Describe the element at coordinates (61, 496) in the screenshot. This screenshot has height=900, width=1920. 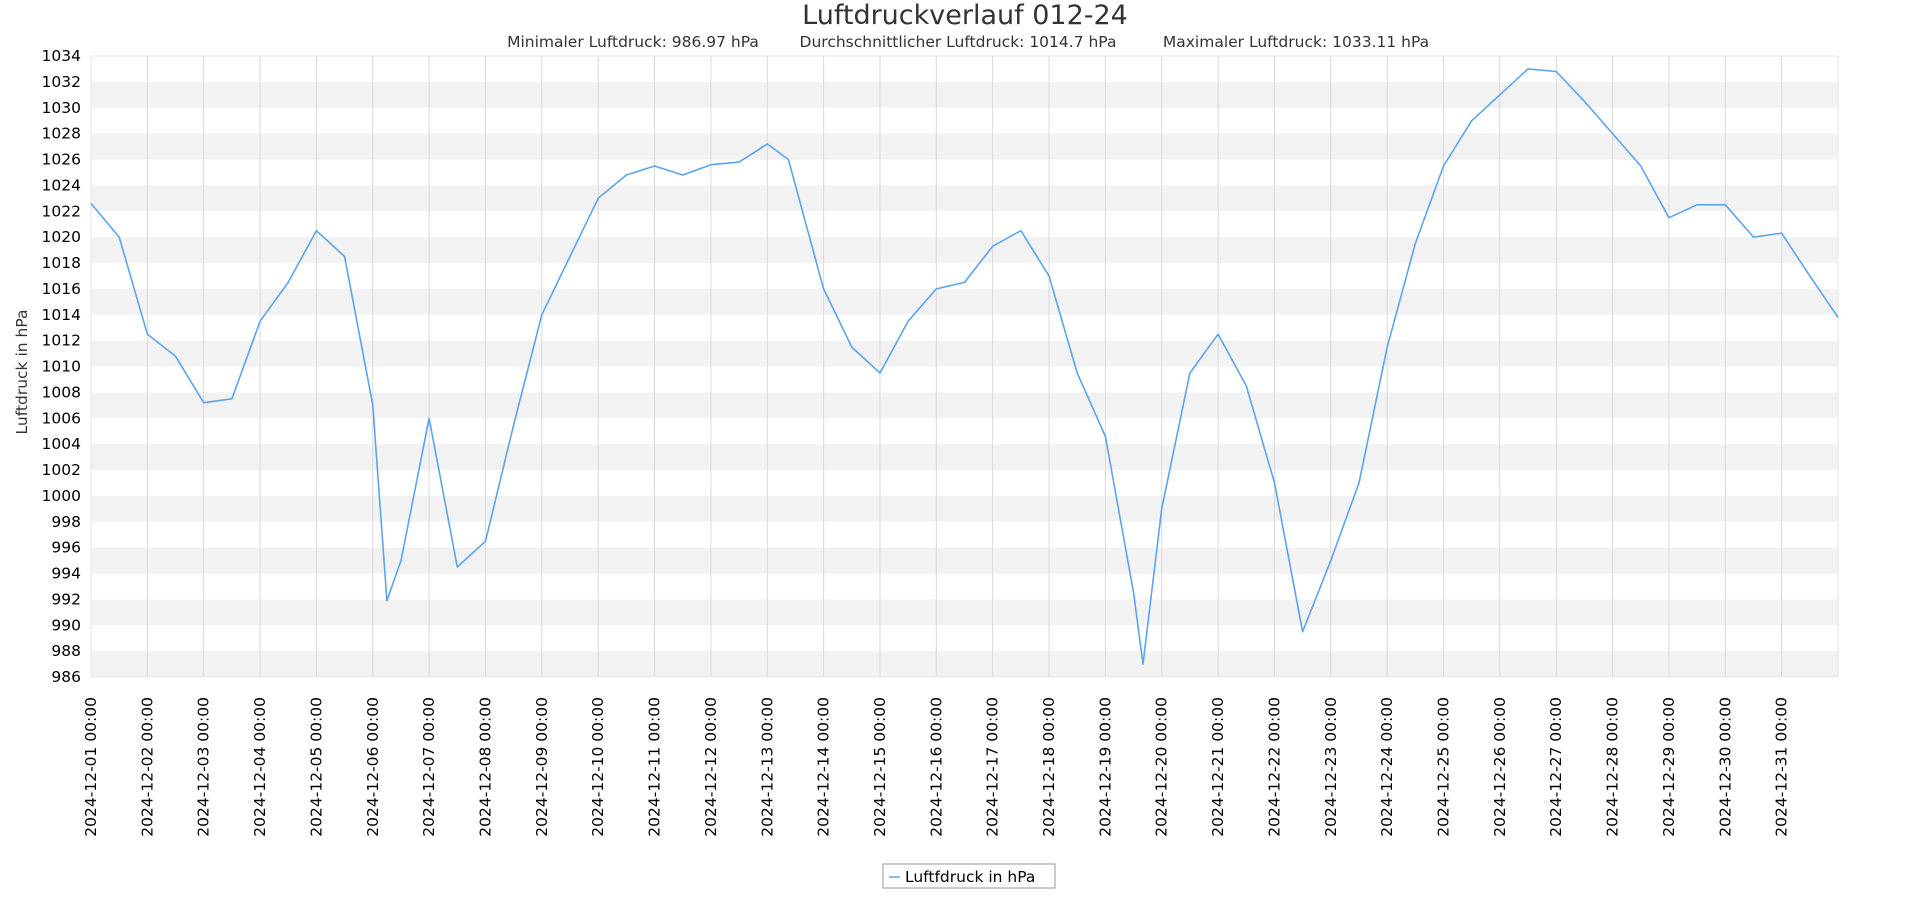
I see `y-tick-label: 1000` at that location.